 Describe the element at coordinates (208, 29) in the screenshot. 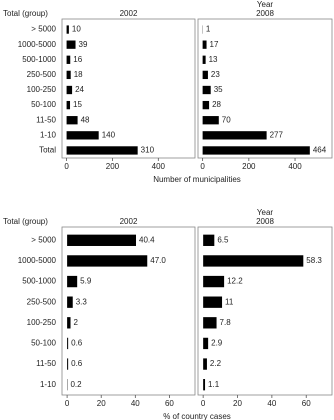

I see `value-label: 1` at that location.